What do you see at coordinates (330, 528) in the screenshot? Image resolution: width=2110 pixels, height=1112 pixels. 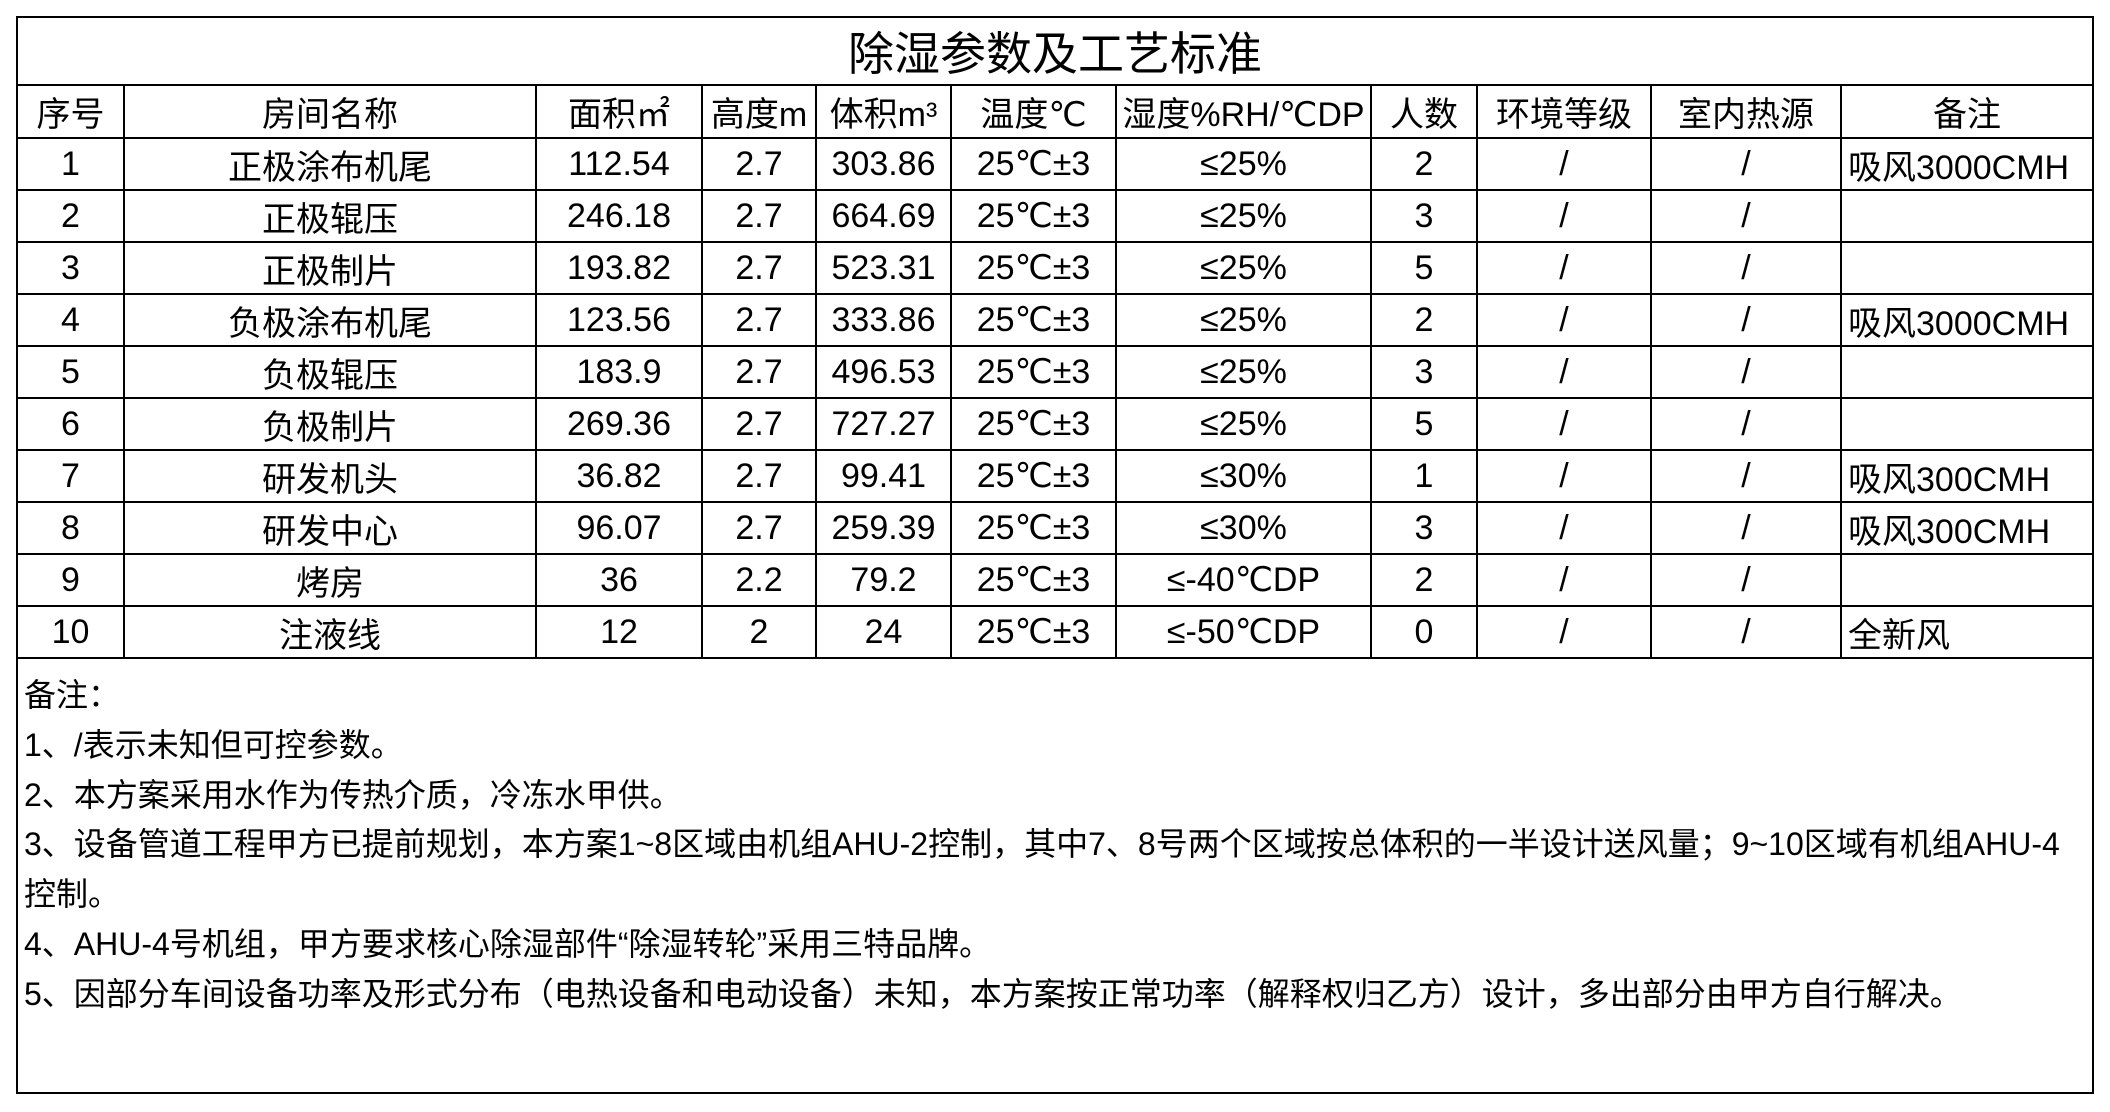 I see `table-cell: 研发中心` at bounding box center [330, 528].